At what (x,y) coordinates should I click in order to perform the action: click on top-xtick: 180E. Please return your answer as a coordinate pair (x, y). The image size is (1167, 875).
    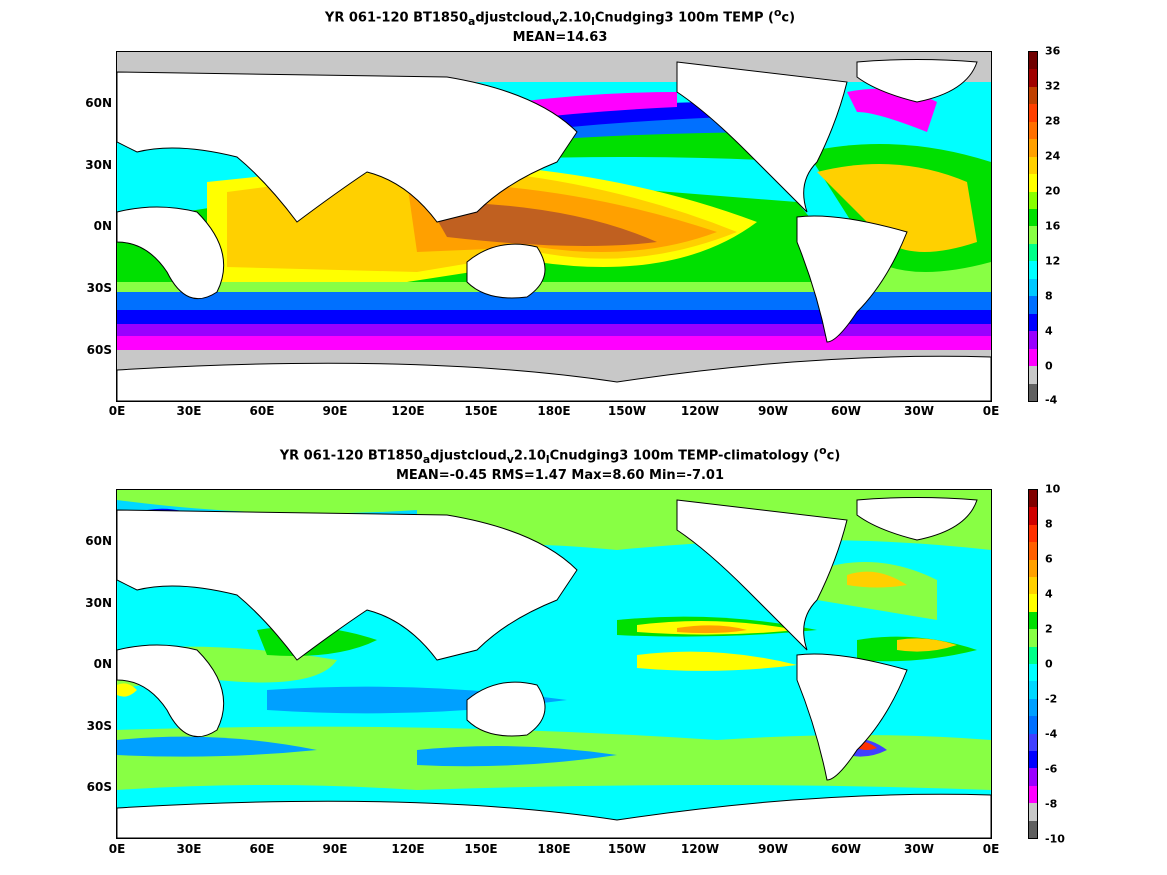
    Looking at the image, I should click on (554, 411).